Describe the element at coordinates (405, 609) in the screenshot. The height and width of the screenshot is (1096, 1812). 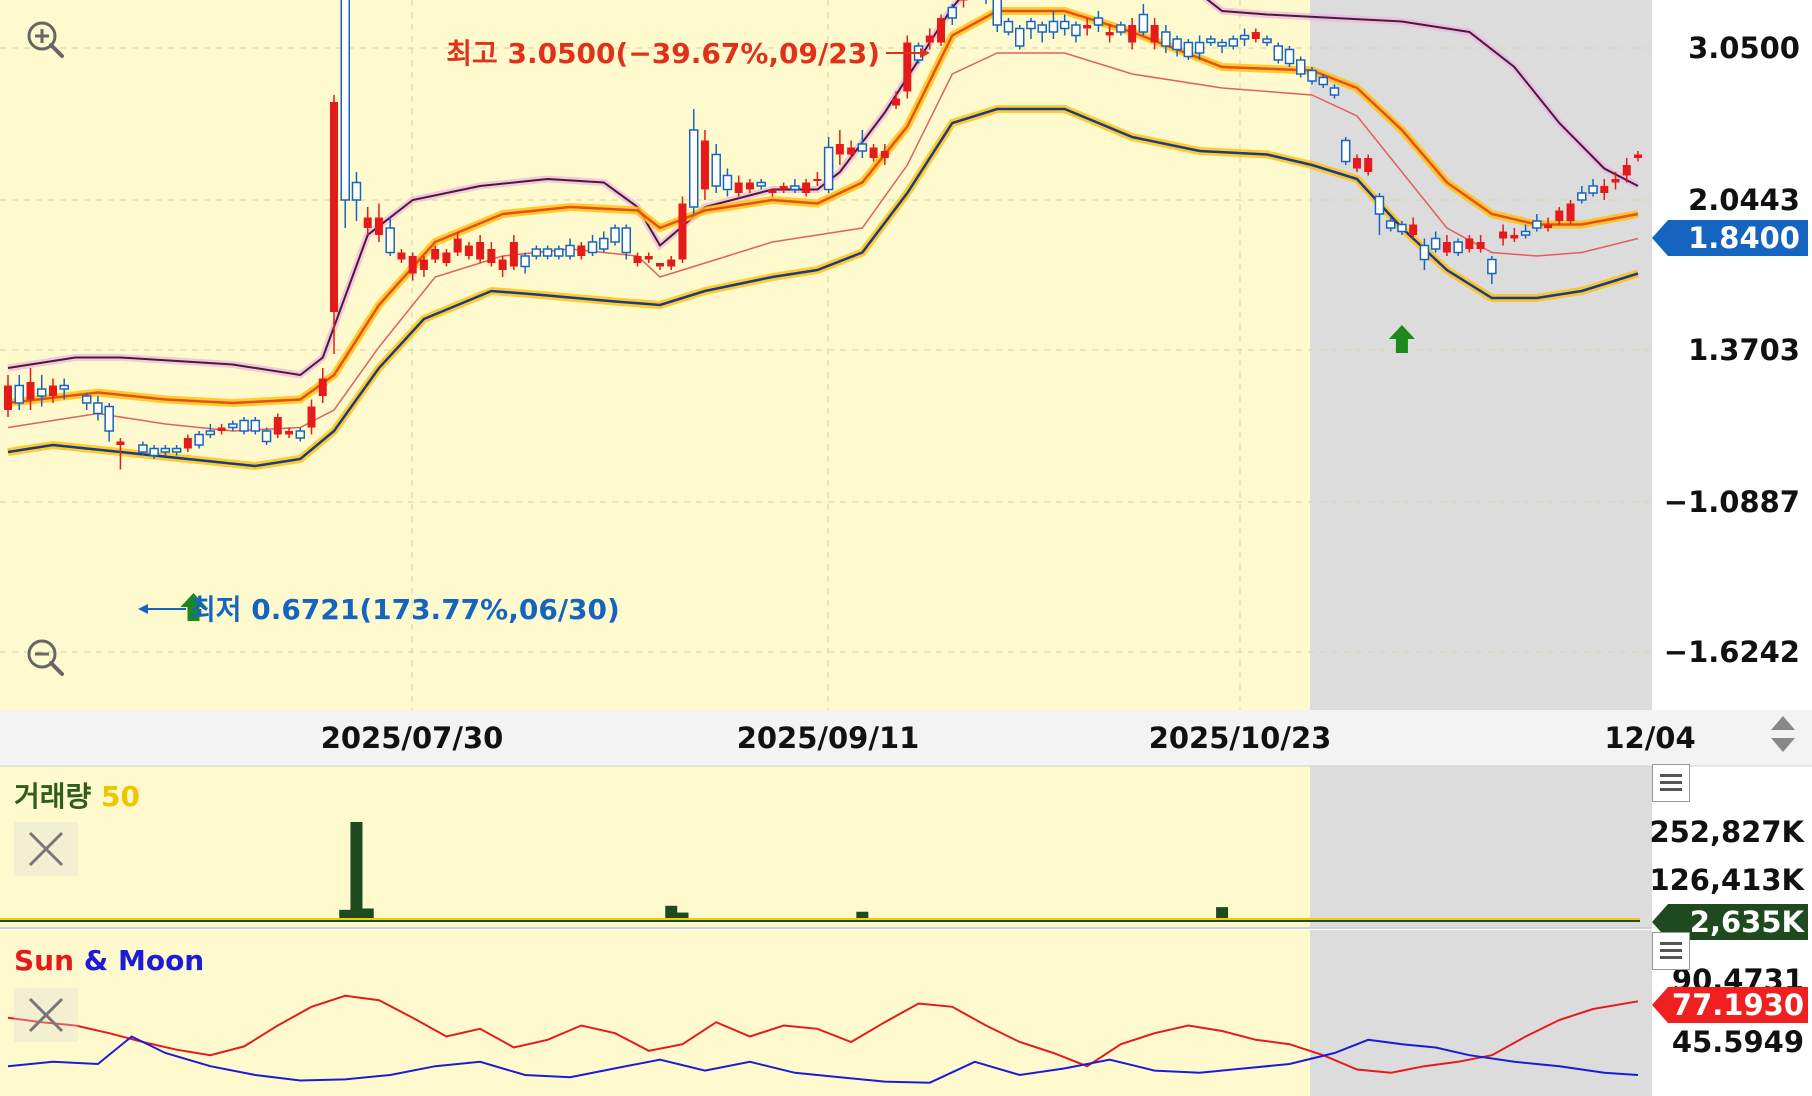
I see `low-price-annotation: 최저 0.6721(173.77%,06/30)` at that location.